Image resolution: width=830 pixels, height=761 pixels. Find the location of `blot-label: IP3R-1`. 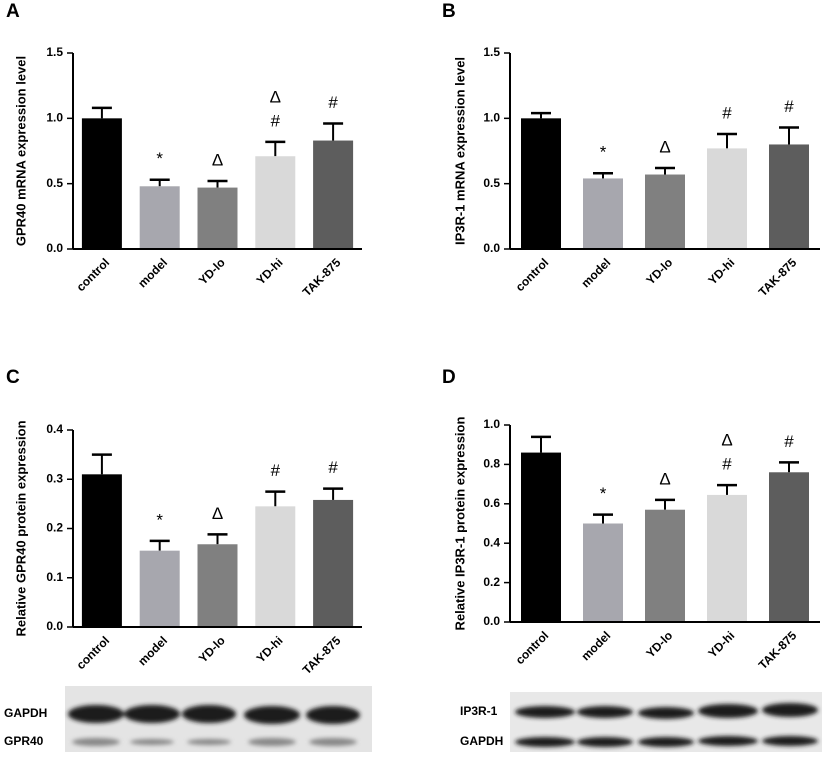

blot-label: IP3R-1 is located at coordinates (479, 711).